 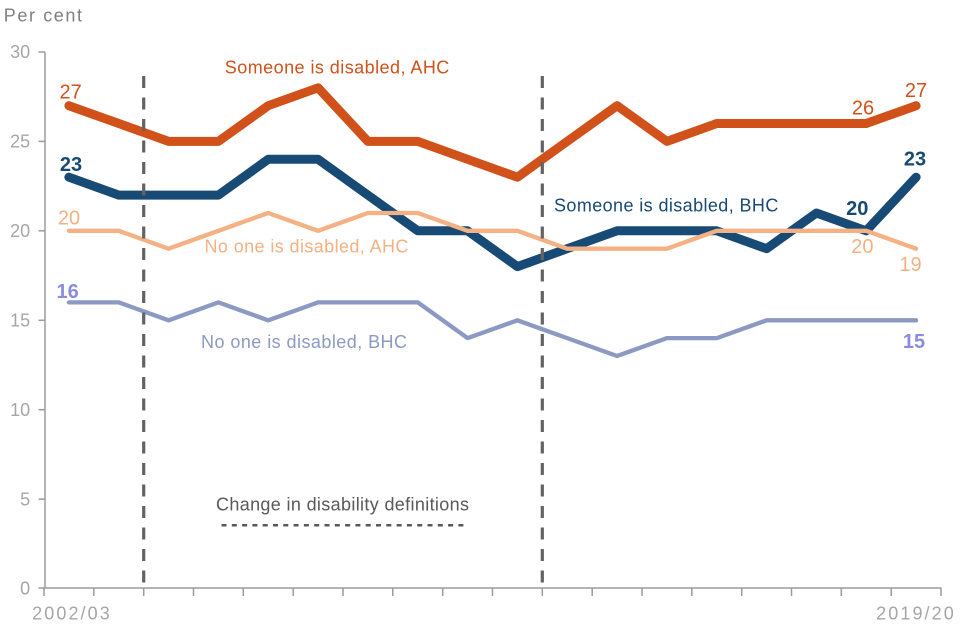 What do you see at coordinates (72, 613) in the screenshot?
I see `svg-text: 2002/03` at bounding box center [72, 613].